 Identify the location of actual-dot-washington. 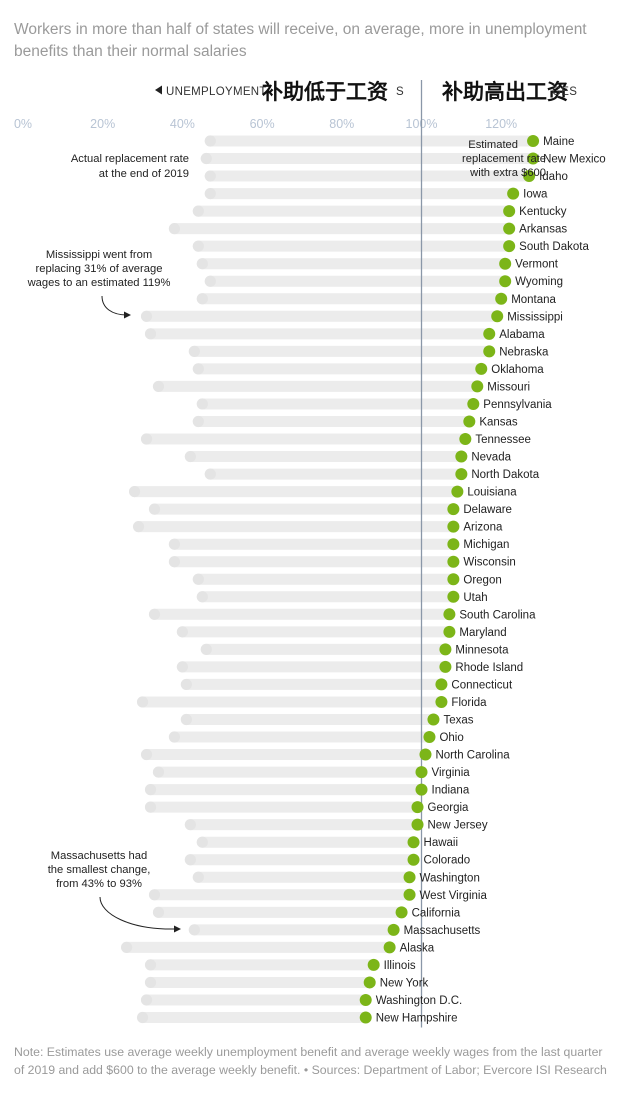
(198, 877).